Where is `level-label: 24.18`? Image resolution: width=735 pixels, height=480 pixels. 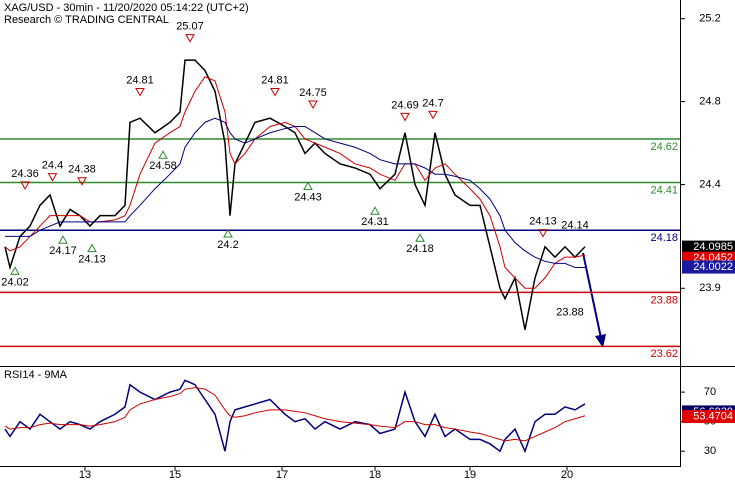
level-label: 24.18 is located at coordinates (664, 238).